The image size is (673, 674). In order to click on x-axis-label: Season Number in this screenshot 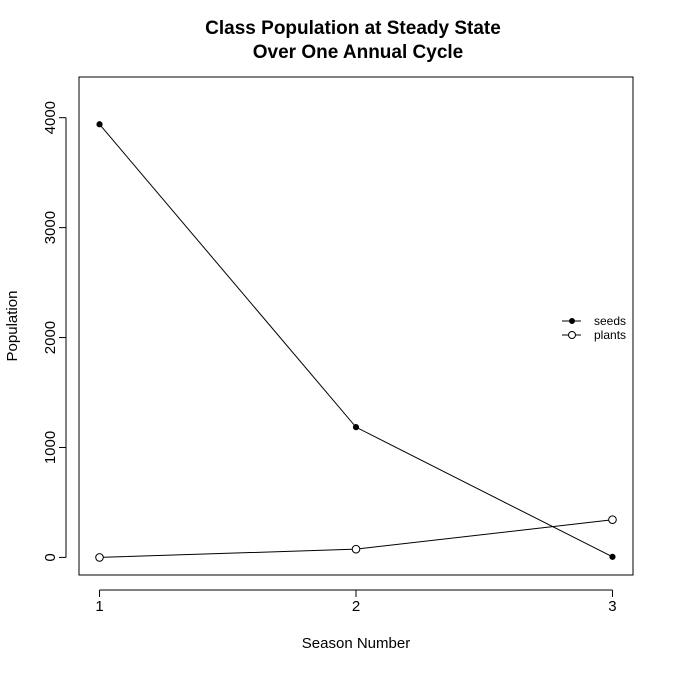, I will do `click(356, 643)`.